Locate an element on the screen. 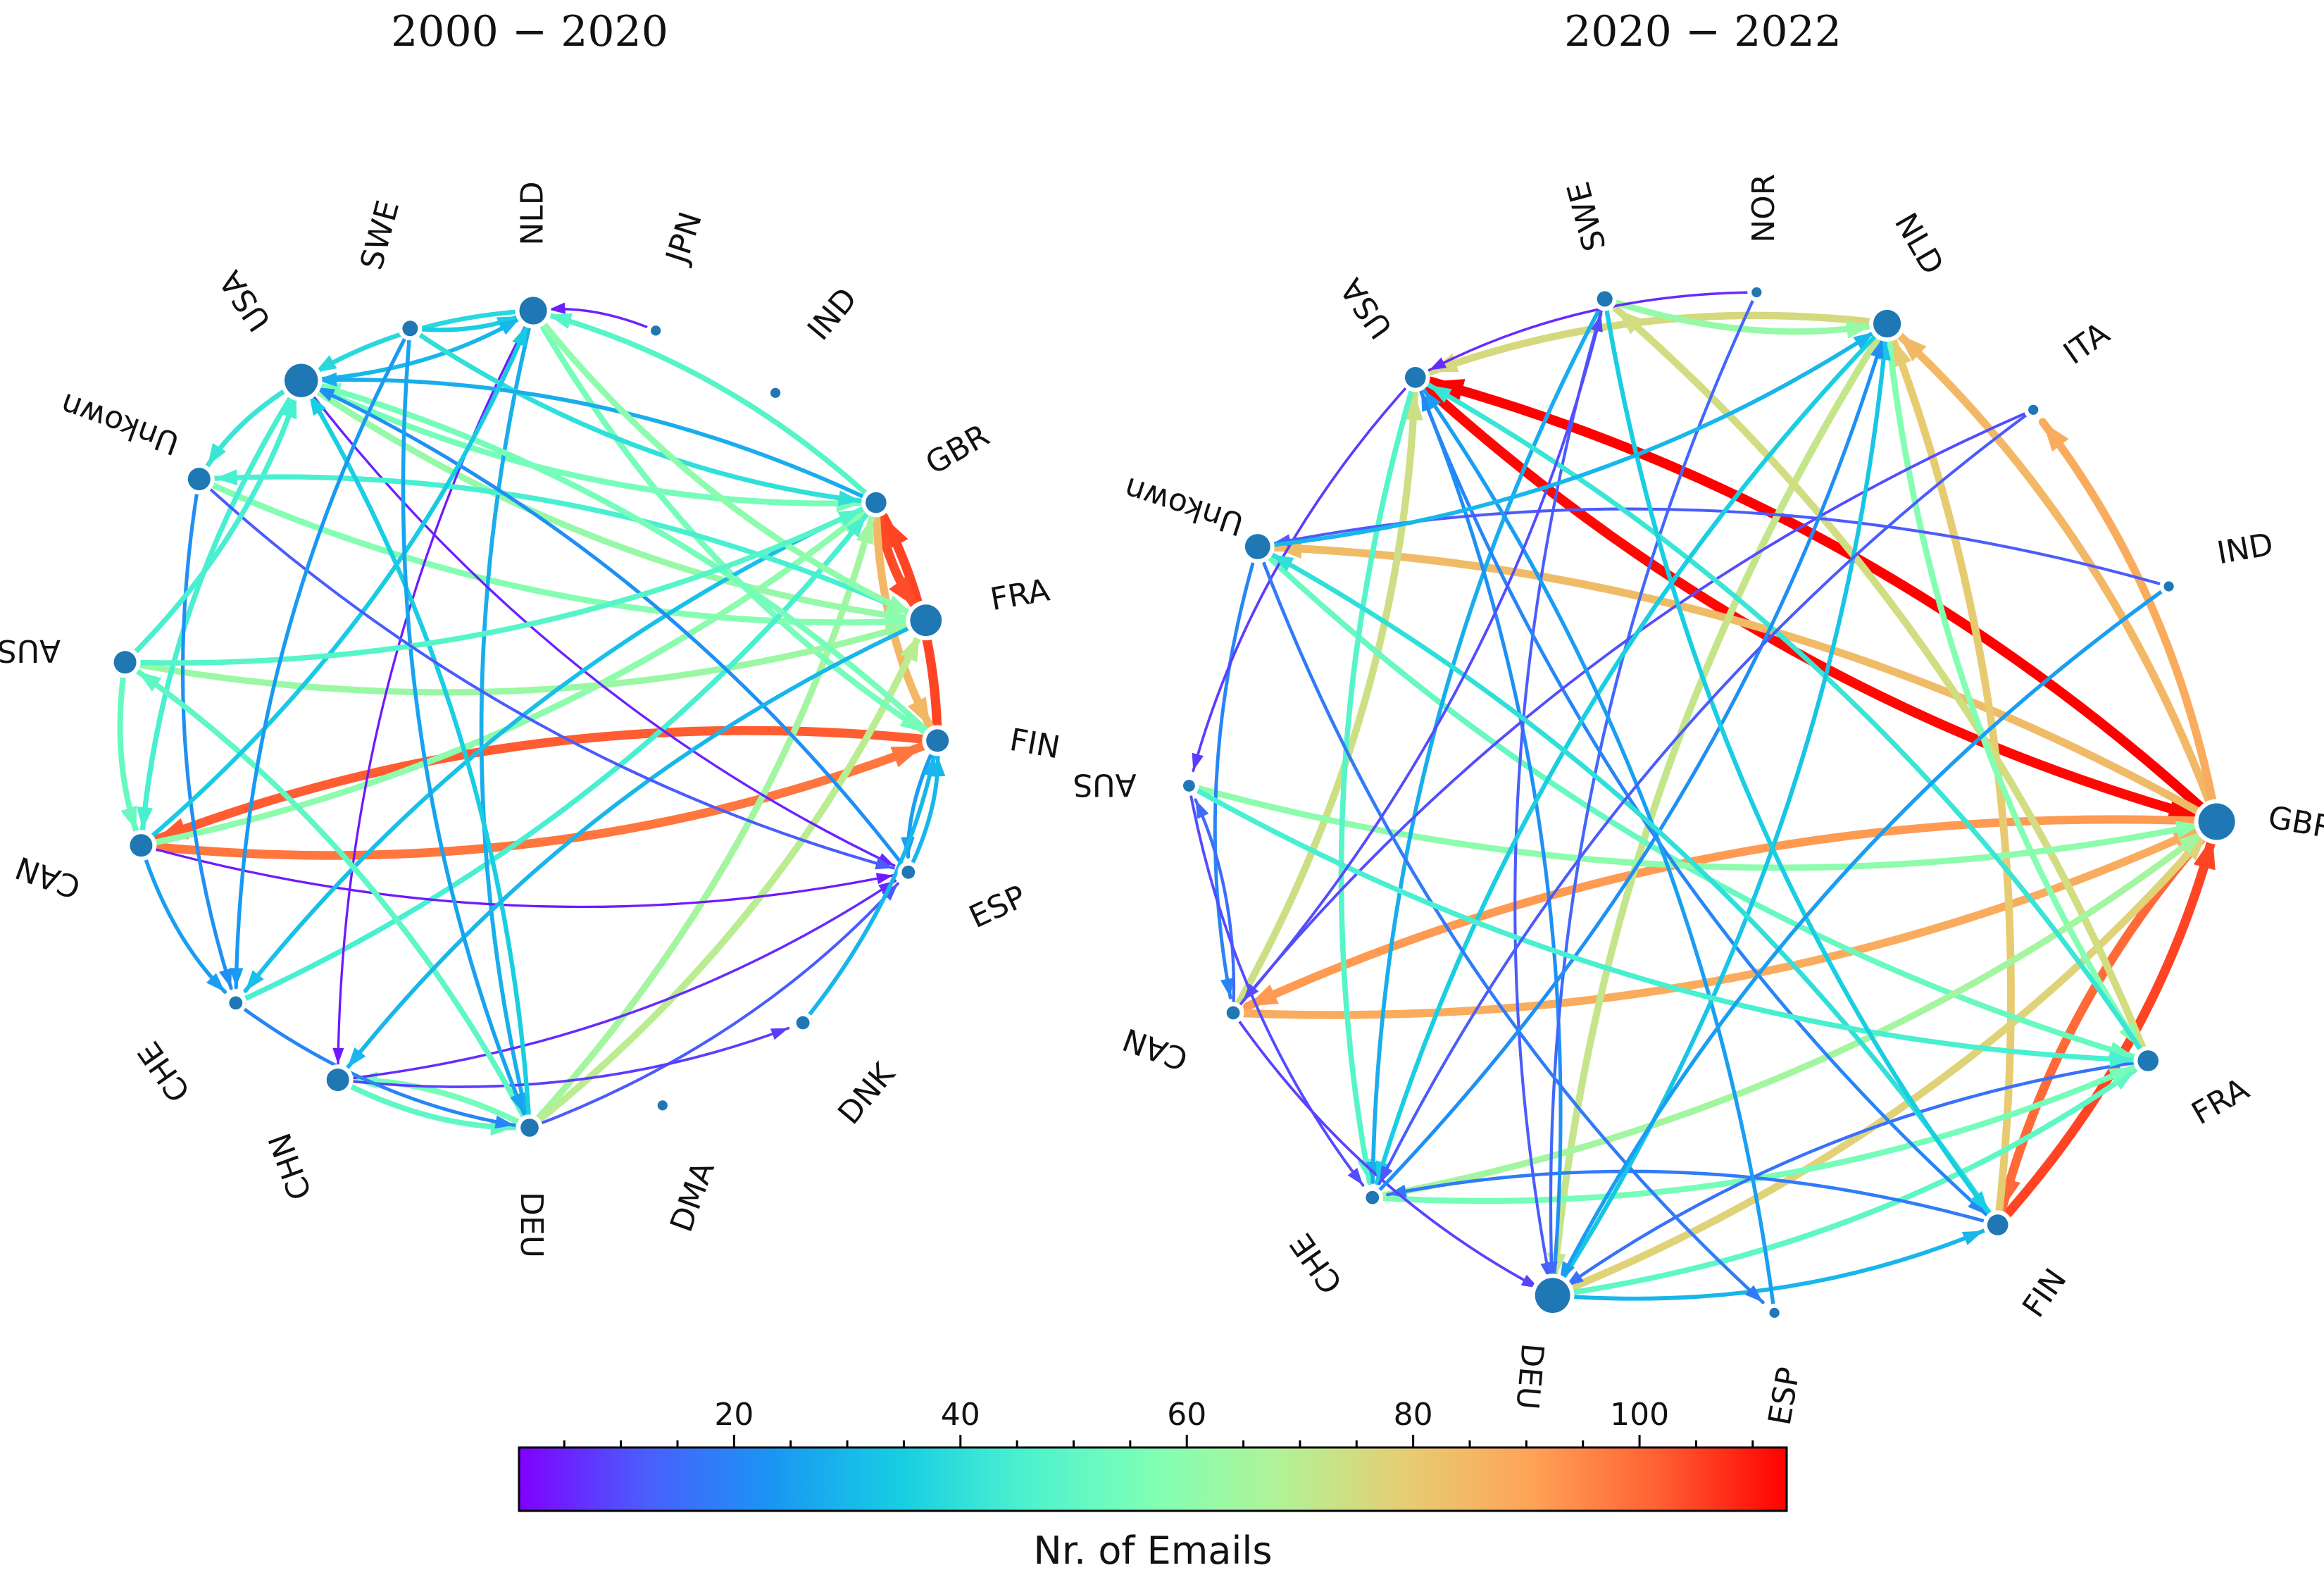 The height and width of the screenshot is (1582, 2324). edge-Unkown-ESP is located at coordinates (1510, 924).